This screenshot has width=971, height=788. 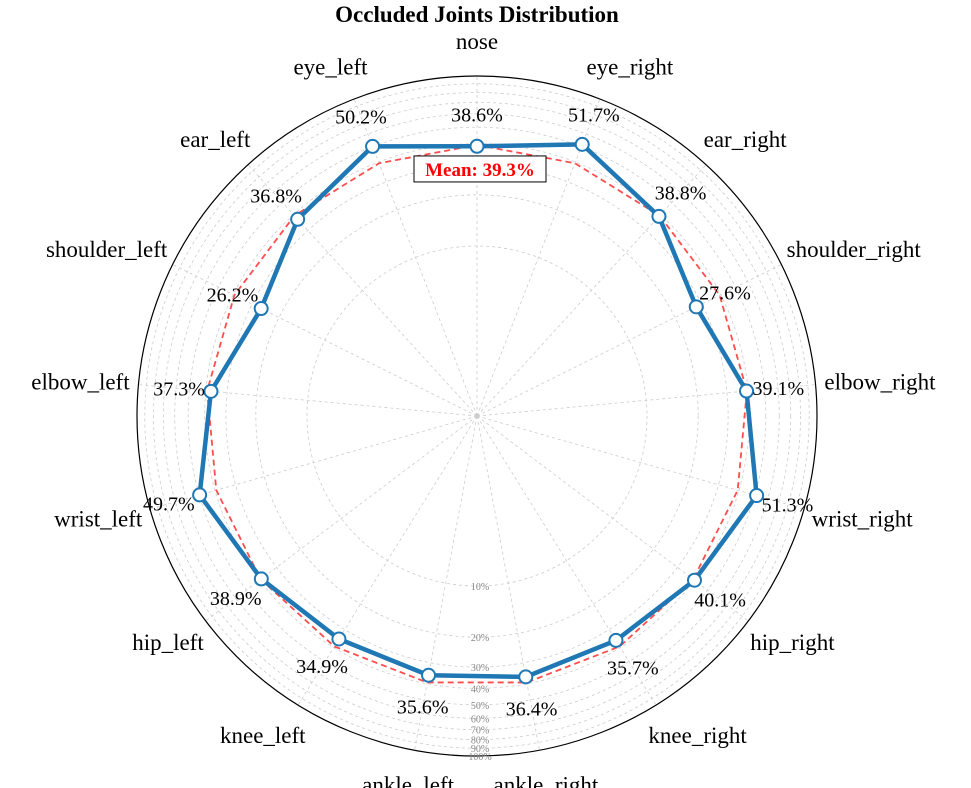 I want to click on category-label-eye_right: eye_right, so click(x=629, y=66).